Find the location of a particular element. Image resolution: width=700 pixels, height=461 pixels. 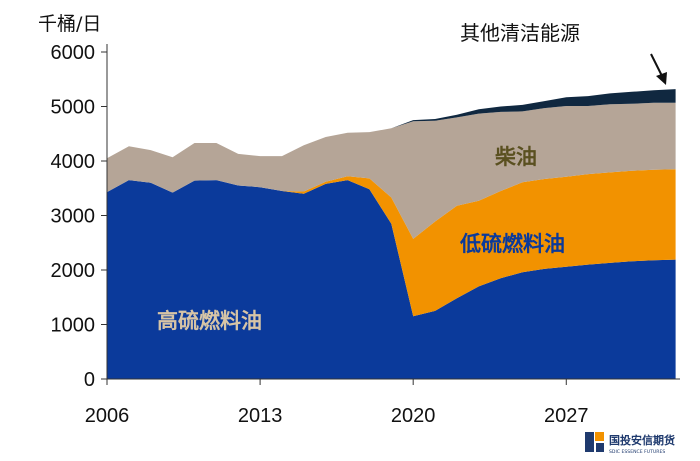

series-label-high-sulfur-fuel-oil: 高硫燃料油 is located at coordinates (209, 321).